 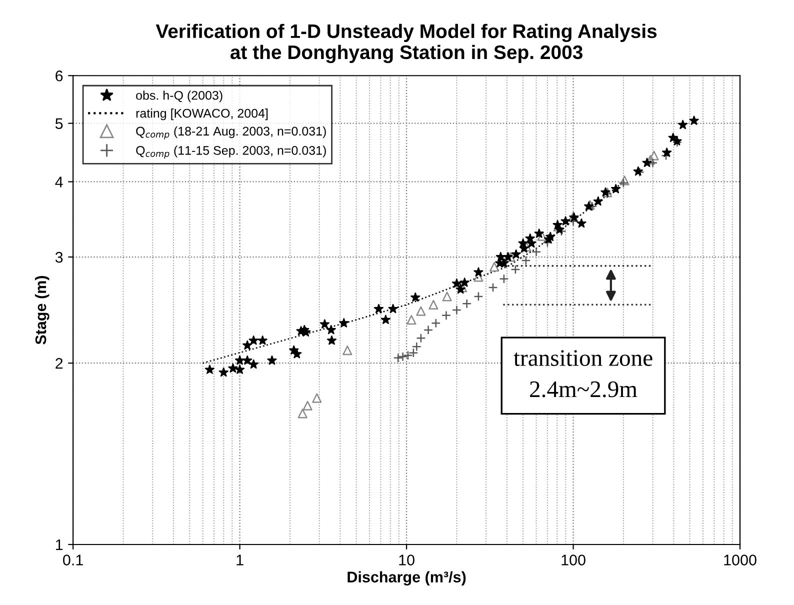 I want to click on chart-title: Verification of 1-D Unsteady Model for Rating Analysis at the Donghyang Station in Sep. 2003, so click(x=406, y=44).